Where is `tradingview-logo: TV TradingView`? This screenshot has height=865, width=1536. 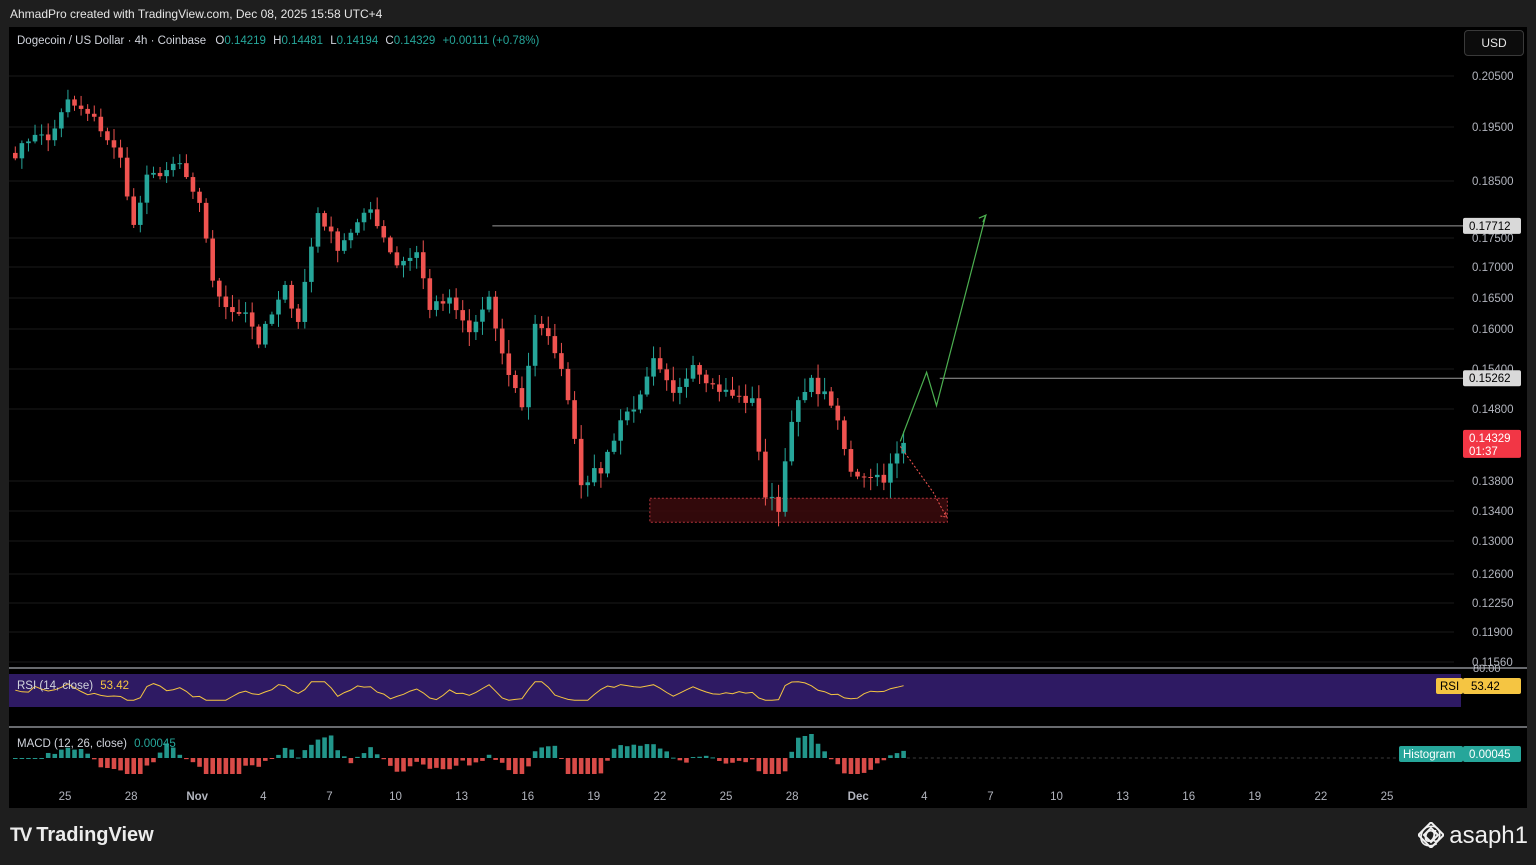
tradingview-logo: TV TradingView is located at coordinates (82, 835).